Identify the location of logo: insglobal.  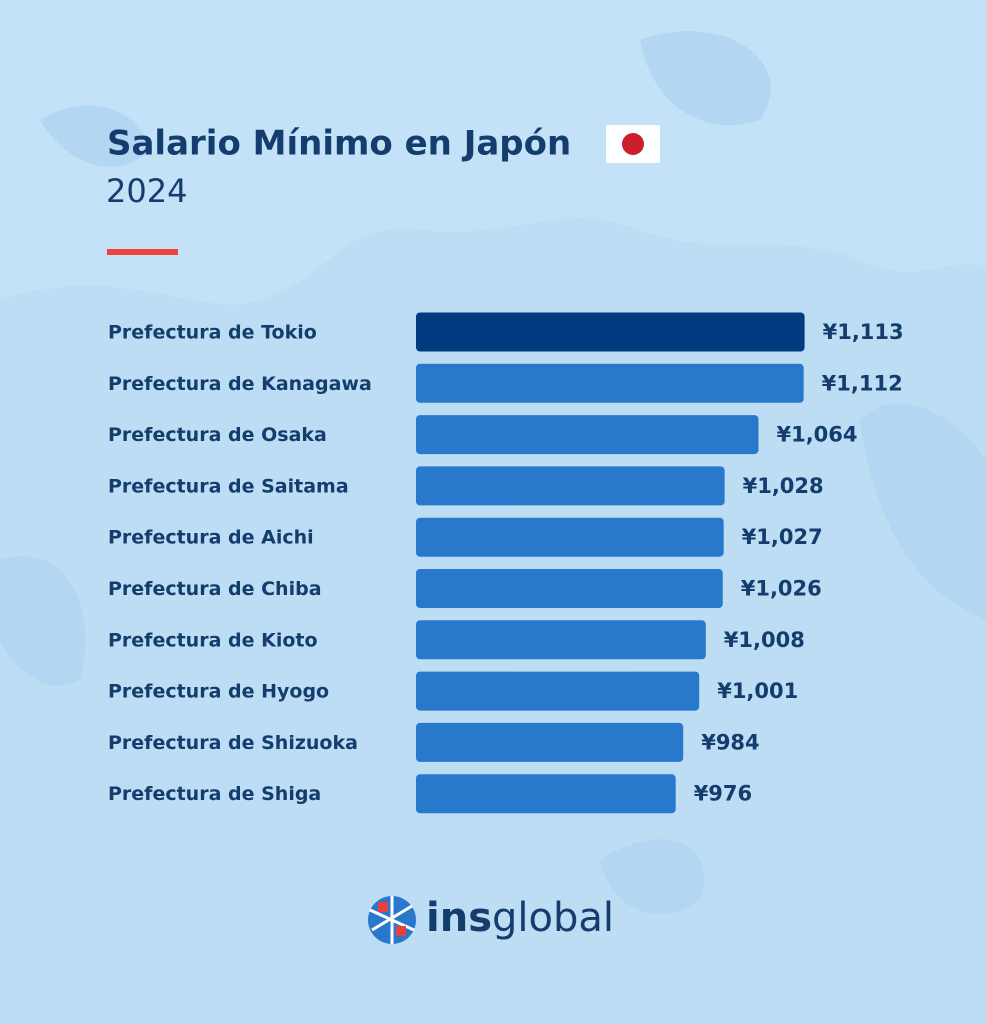
(491, 919).